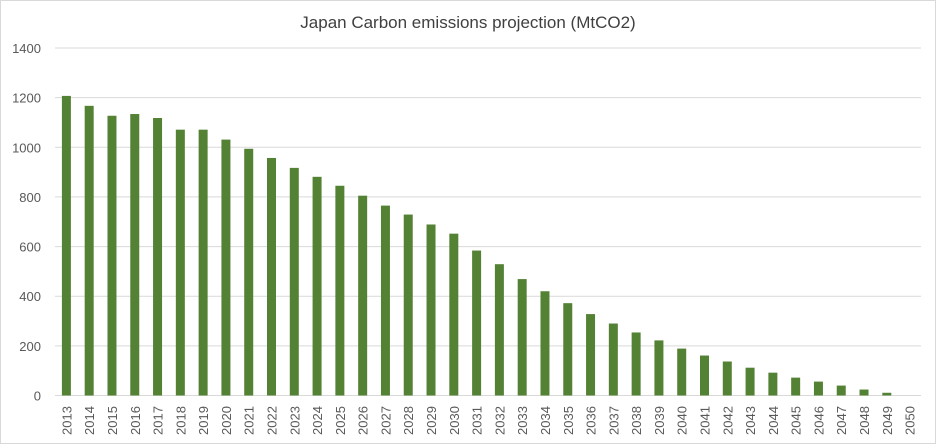  What do you see at coordinates (910, 420) in the screenshot?
I see `x-tick-label: 2050` at bounding box center [910, 420].